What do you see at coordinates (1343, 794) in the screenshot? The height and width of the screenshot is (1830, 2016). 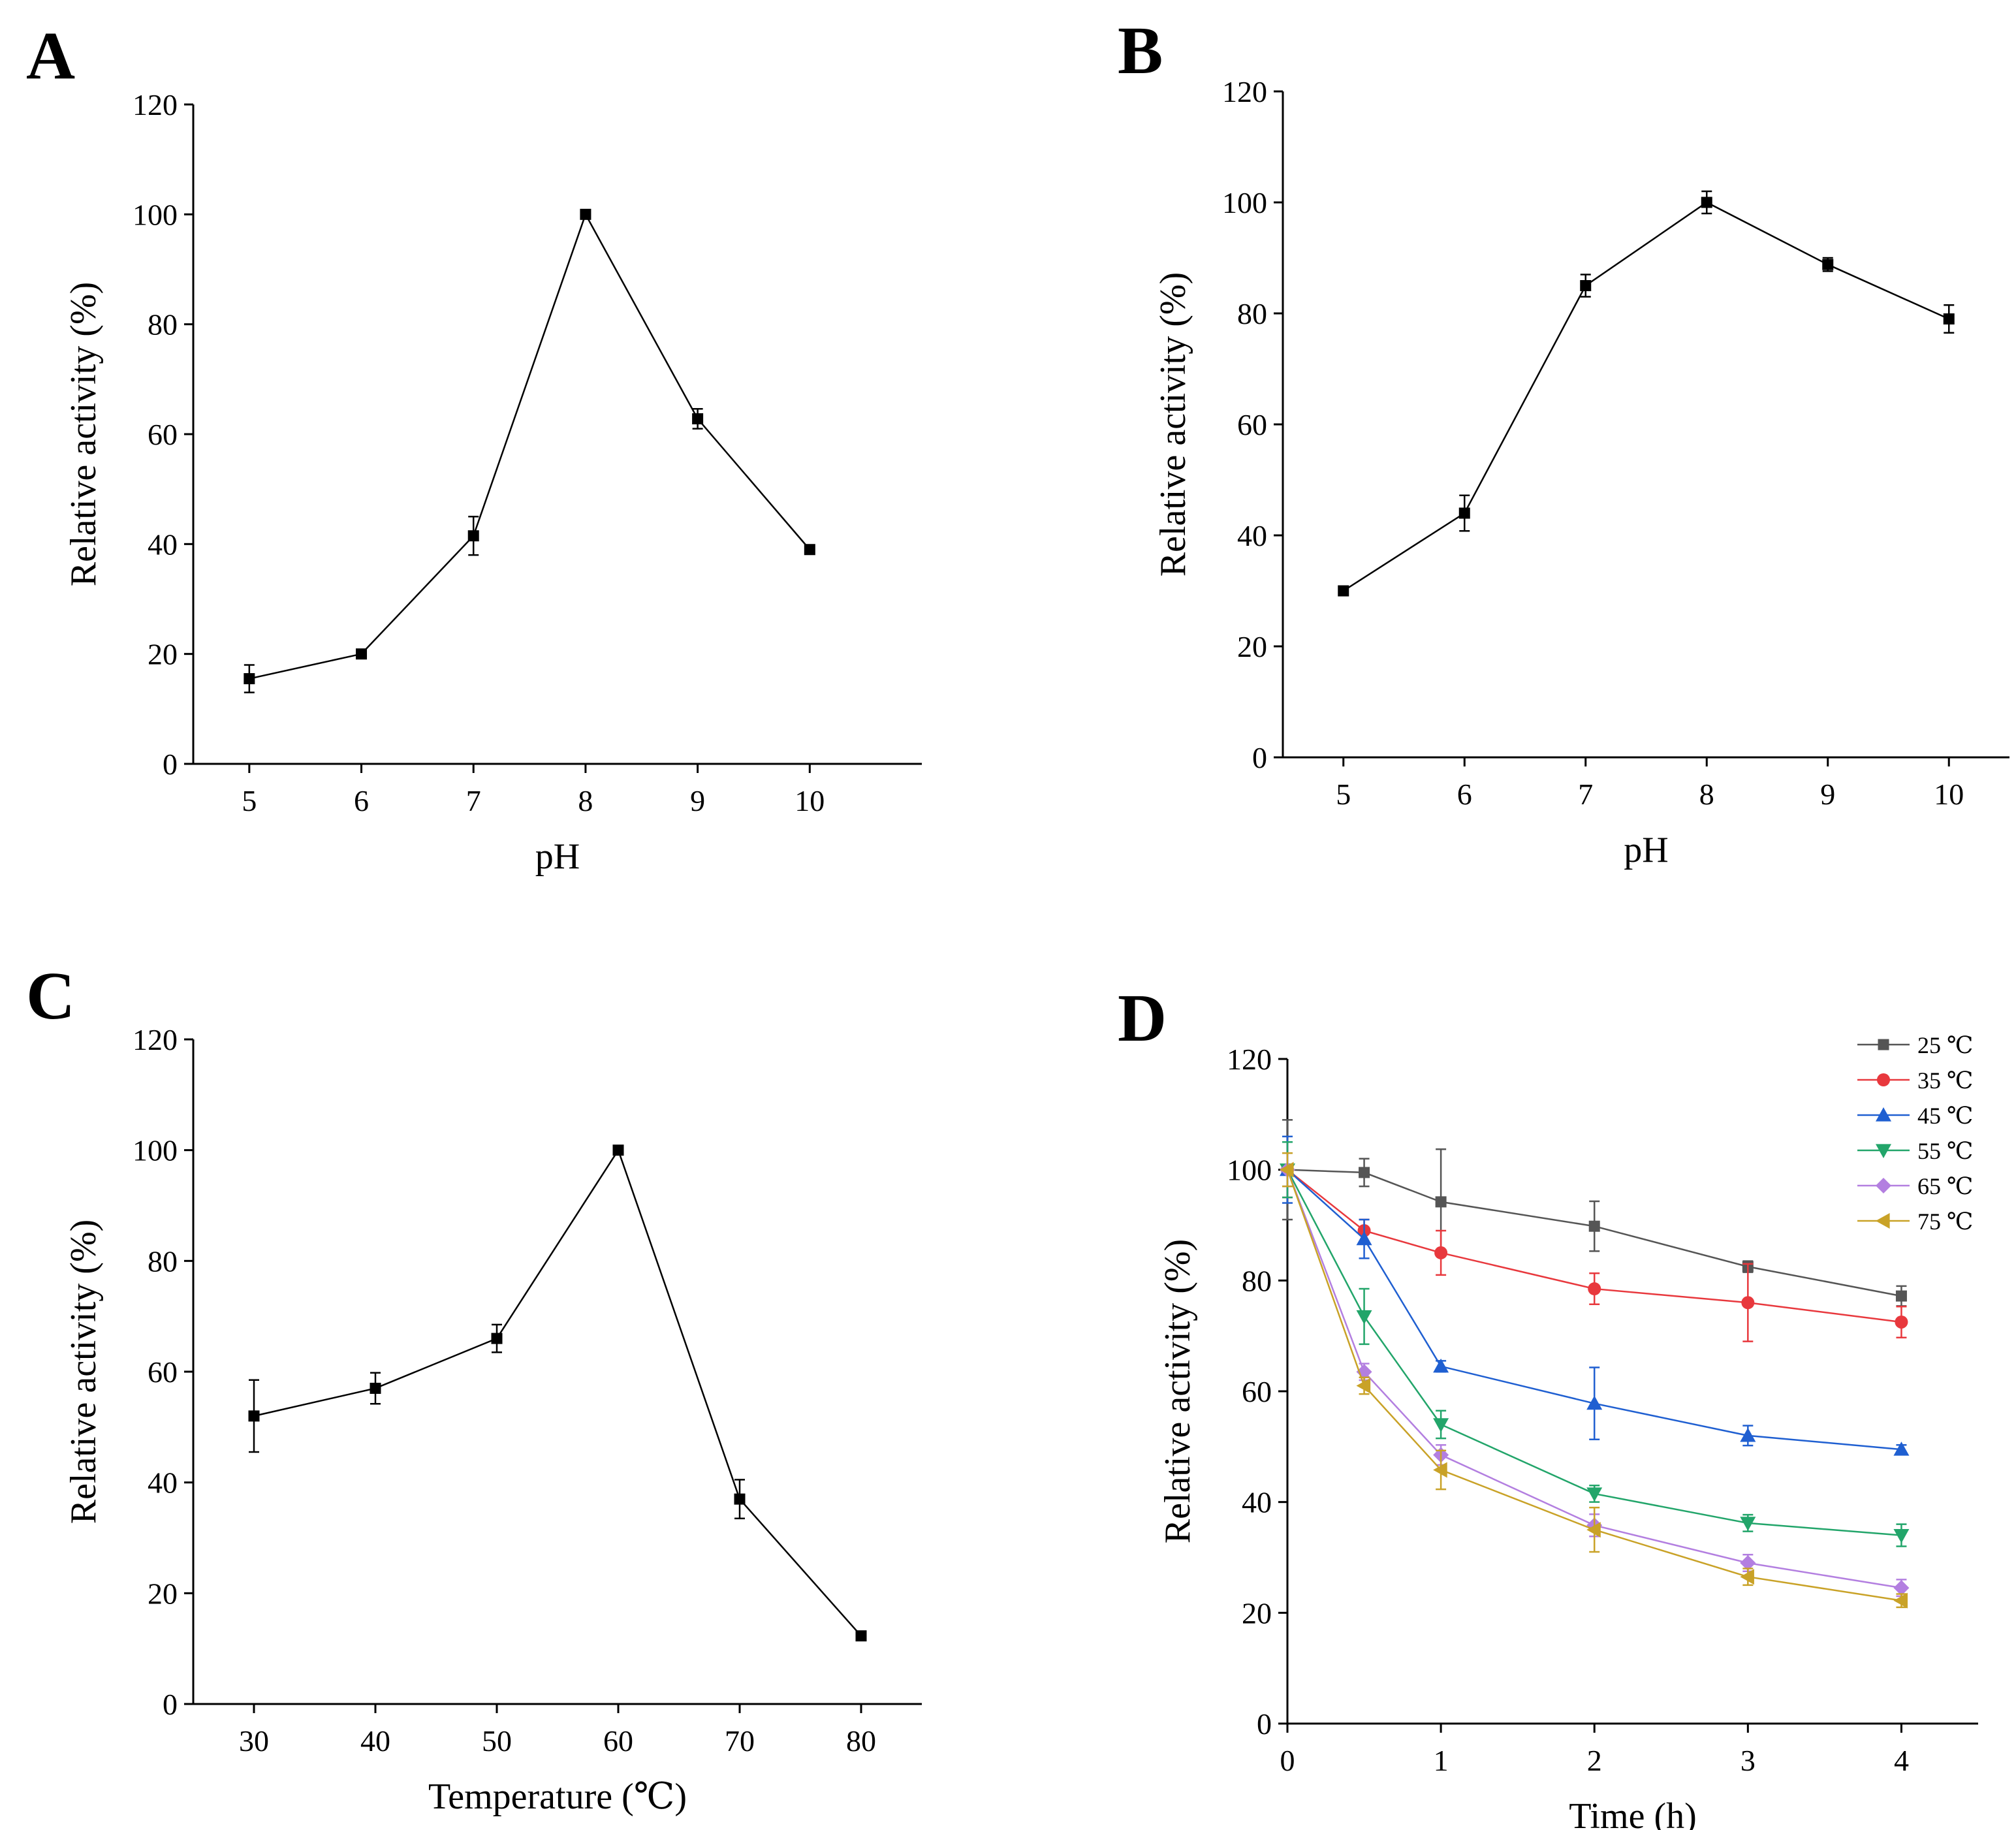 I see `x-tick-label: 5` at bounding box center [1343, 794].